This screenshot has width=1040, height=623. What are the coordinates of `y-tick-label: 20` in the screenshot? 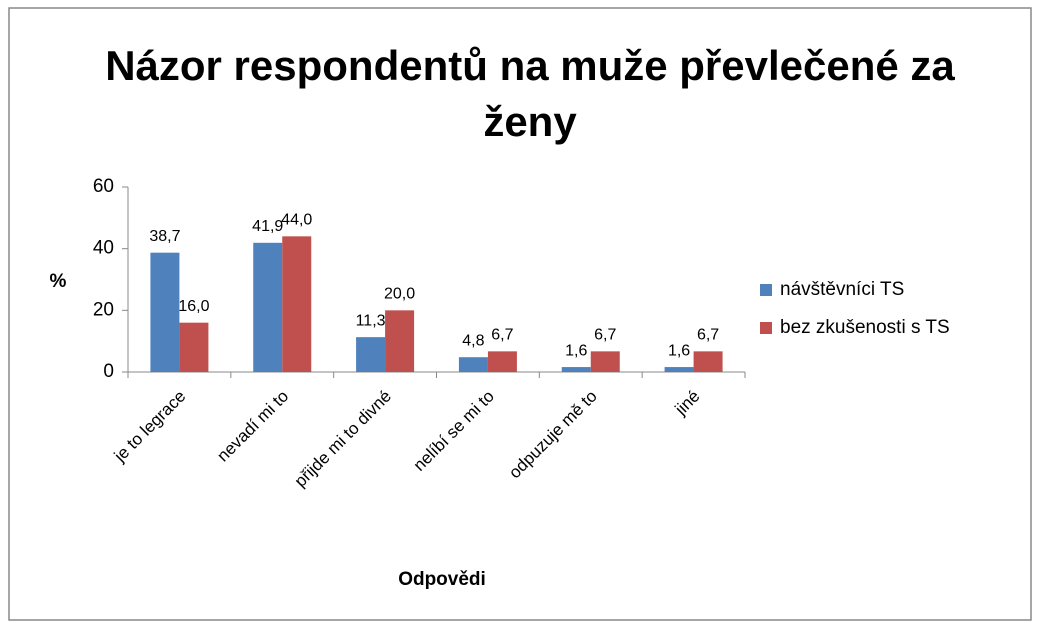 It's located at (103, 309).